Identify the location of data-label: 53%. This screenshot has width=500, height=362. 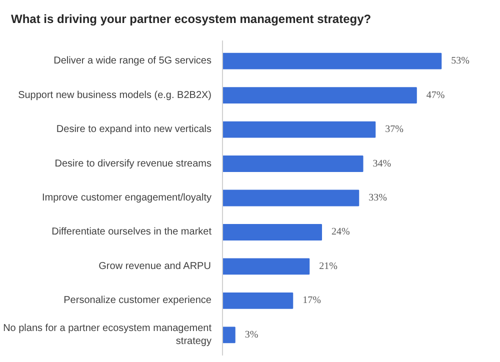
(460, 61).